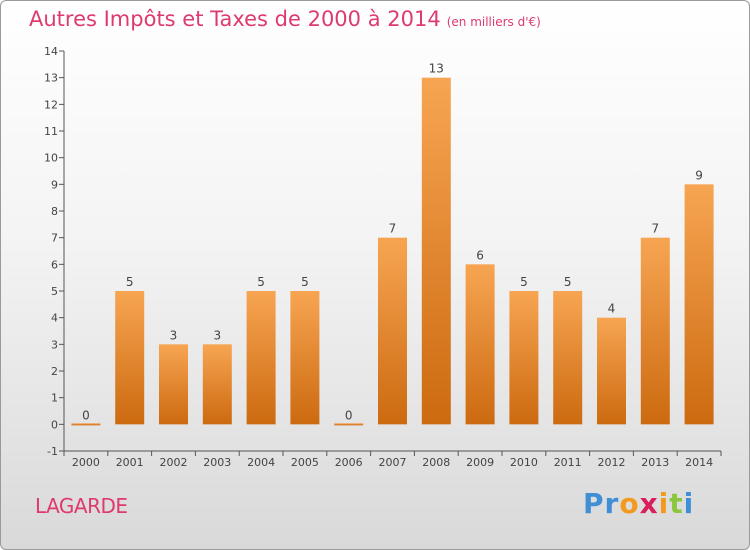 The height and width of the screenshot is (550, 750). I want to click on x-tick-label: 2013, so click(655, 462).